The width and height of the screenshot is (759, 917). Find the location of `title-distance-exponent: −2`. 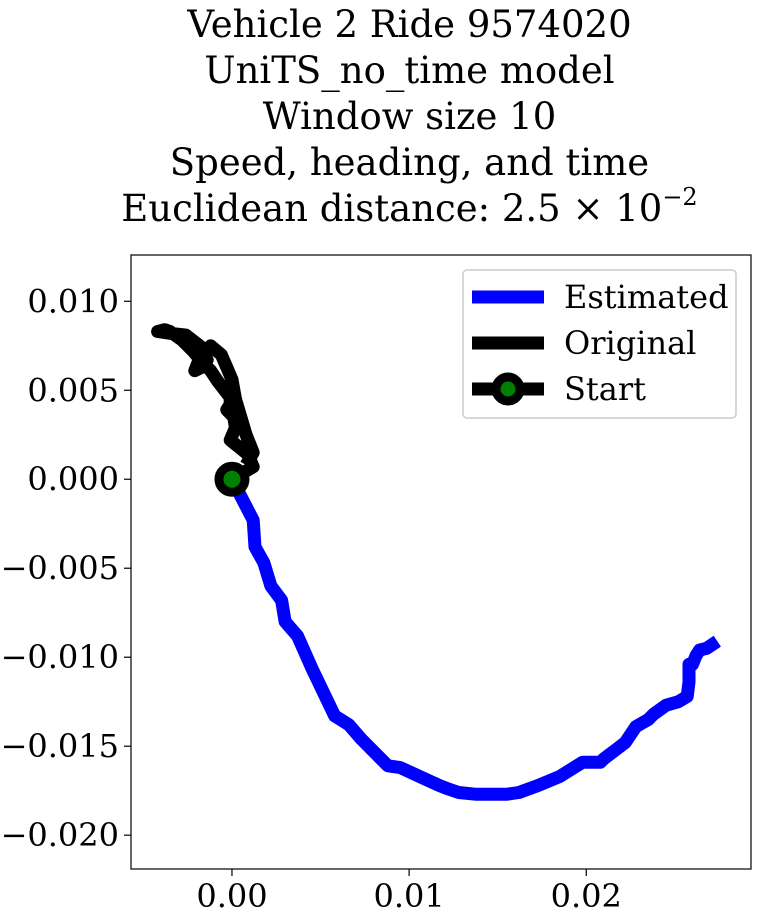

title-distance-exponent: −2 is located at coordinates (680, 197).